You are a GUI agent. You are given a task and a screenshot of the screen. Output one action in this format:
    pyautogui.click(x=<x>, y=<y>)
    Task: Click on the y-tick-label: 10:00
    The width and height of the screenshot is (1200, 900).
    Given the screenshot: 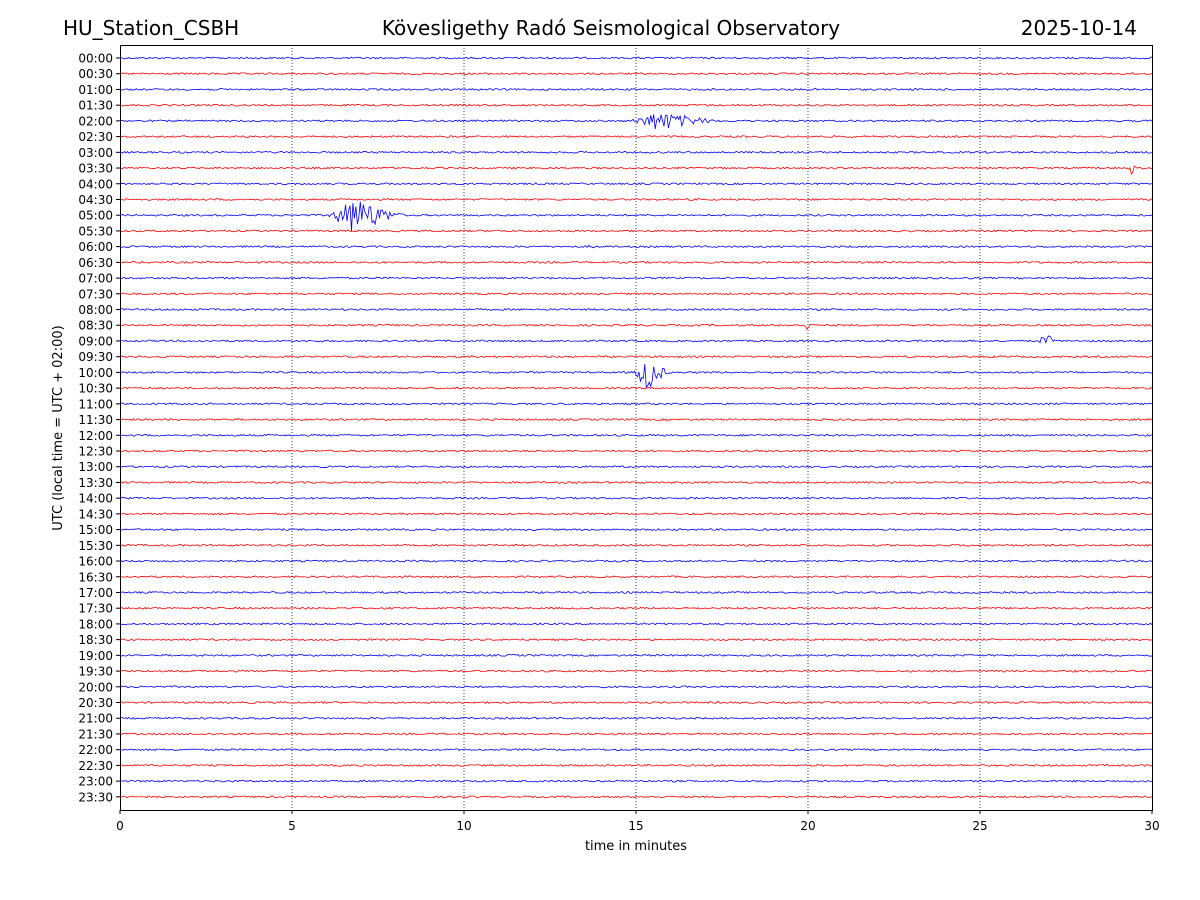 What is the action you would take?
    pyautogui.click(x=95, y=373)
    